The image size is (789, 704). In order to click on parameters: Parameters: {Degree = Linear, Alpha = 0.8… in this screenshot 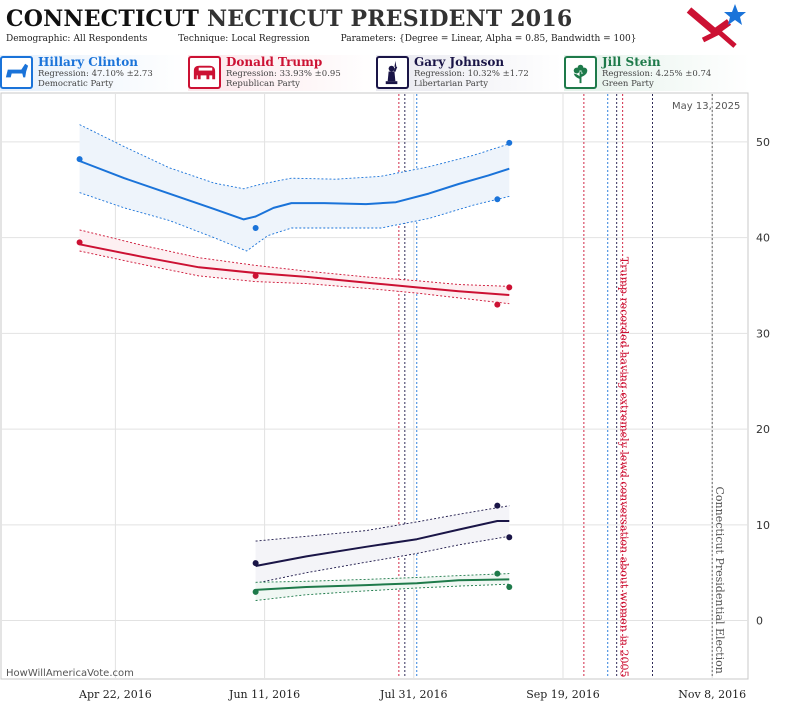, I will do `click(496, 39)`.